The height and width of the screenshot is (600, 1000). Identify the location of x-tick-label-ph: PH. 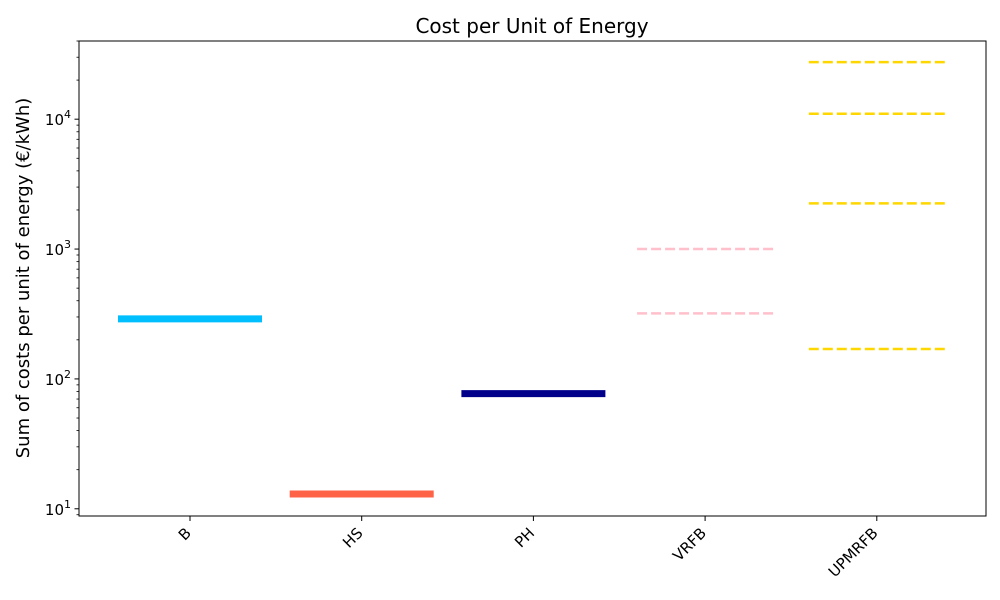
(524, 537).